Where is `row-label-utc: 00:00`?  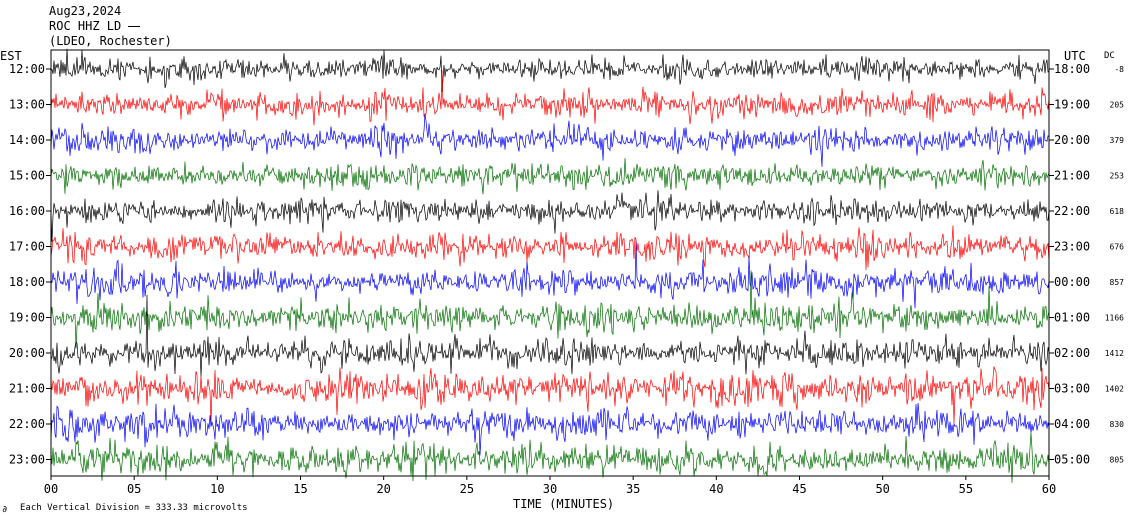
row-label-utc: 00:00 is located at coordinates (1072, 282).